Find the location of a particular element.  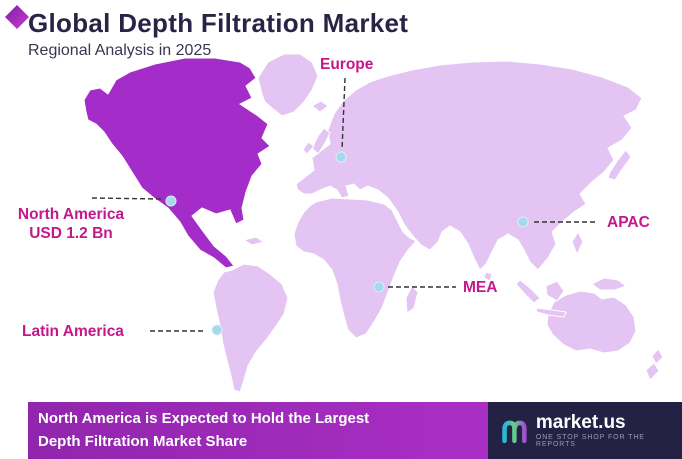

island-sri-lanka is located at coordinates (488, 276).